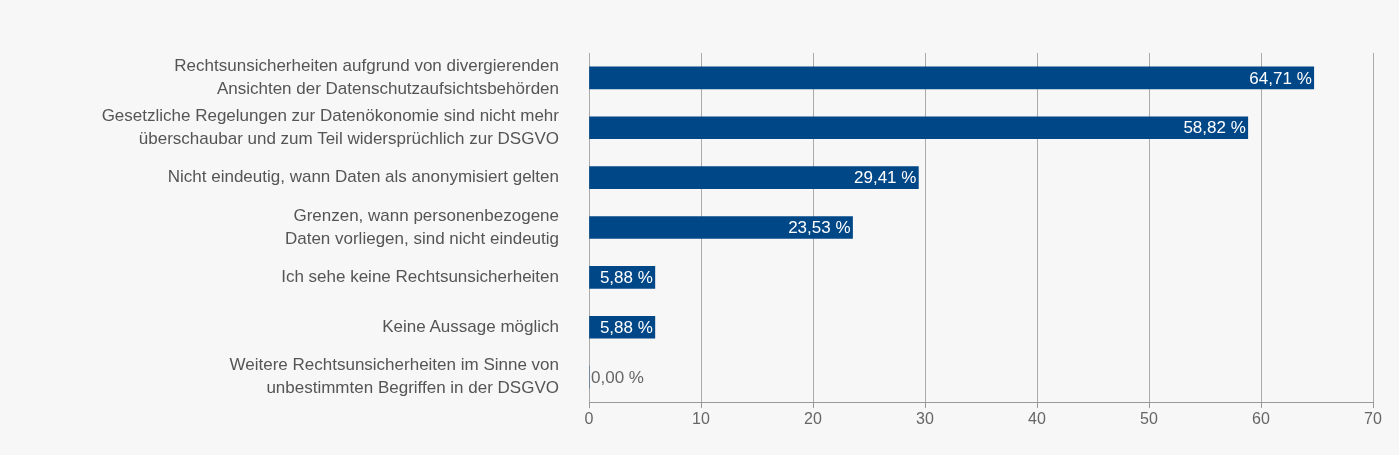 The height and width of the screenshot is (455, 1399). What do you see at coordinates (813, 419) in the screenshot?
I see `x-tick-label: 20` at bounding box center [813, 419].